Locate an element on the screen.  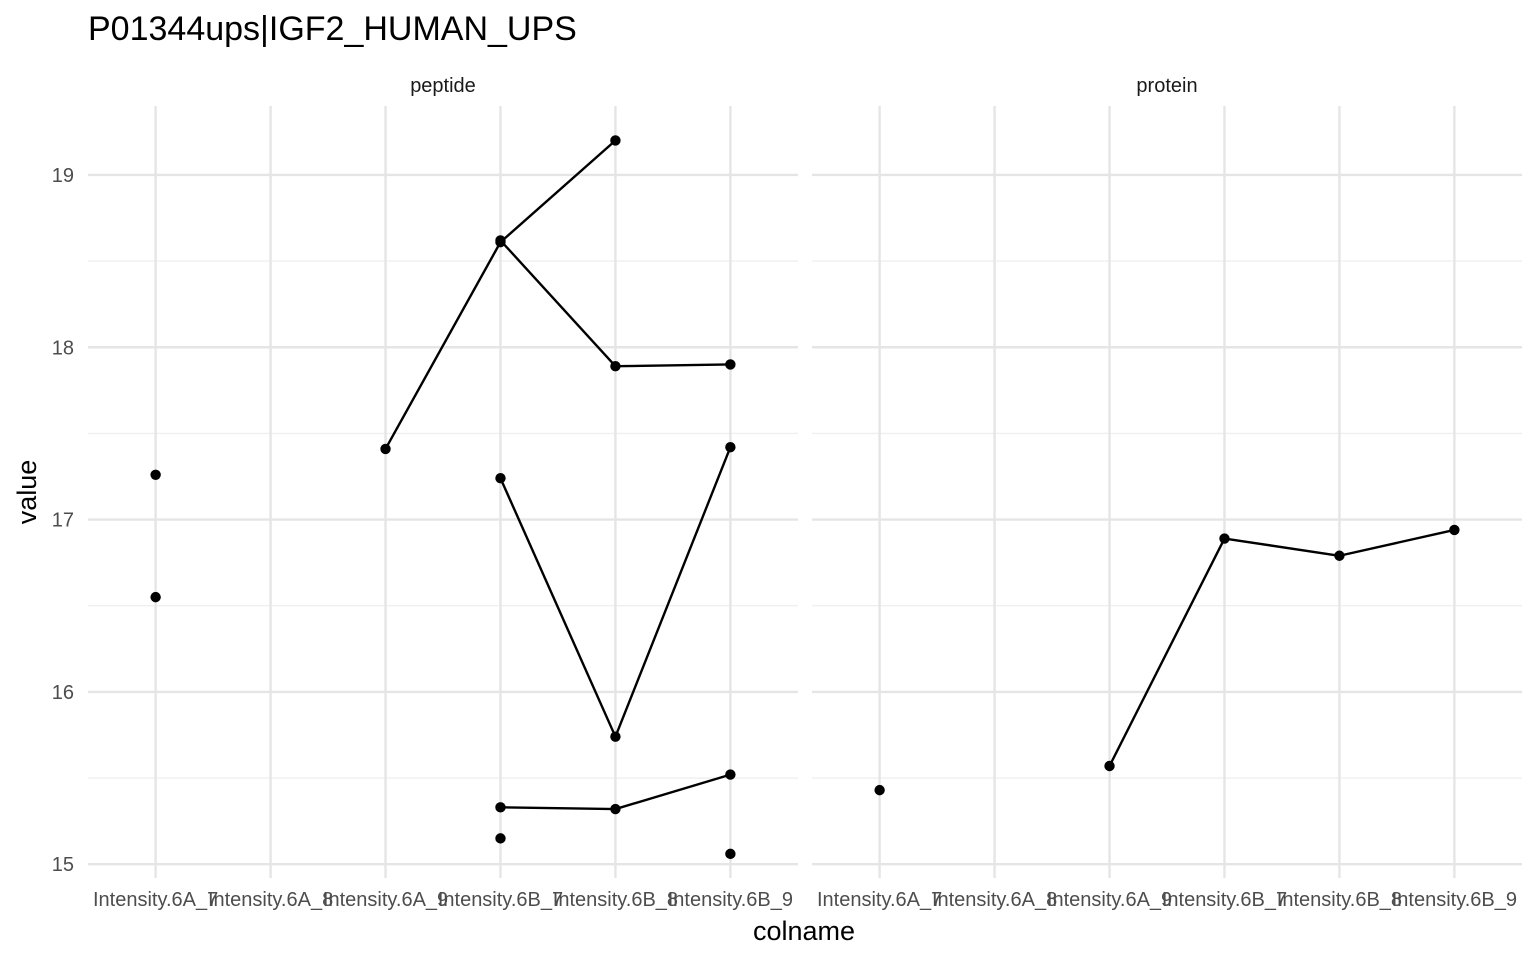
y-axis-title: value is located at coordinates (27, 492).